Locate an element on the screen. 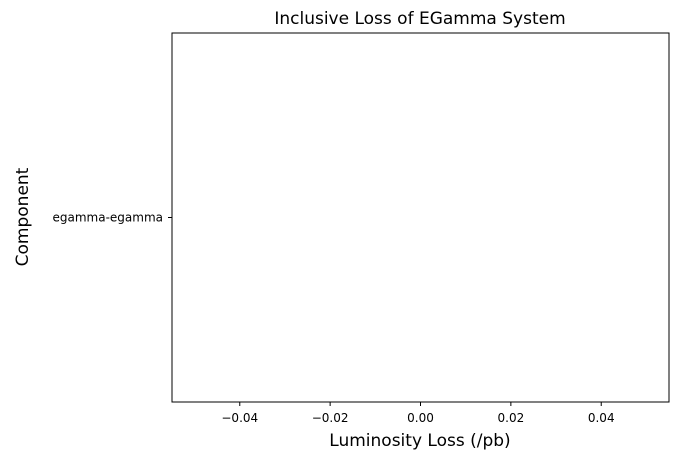 The width and height of the screenshot is (678, 461). x-axis-ticks: −0.04 −0.02 0.00 0.02 0.04 is located at coordinates (418, 413).